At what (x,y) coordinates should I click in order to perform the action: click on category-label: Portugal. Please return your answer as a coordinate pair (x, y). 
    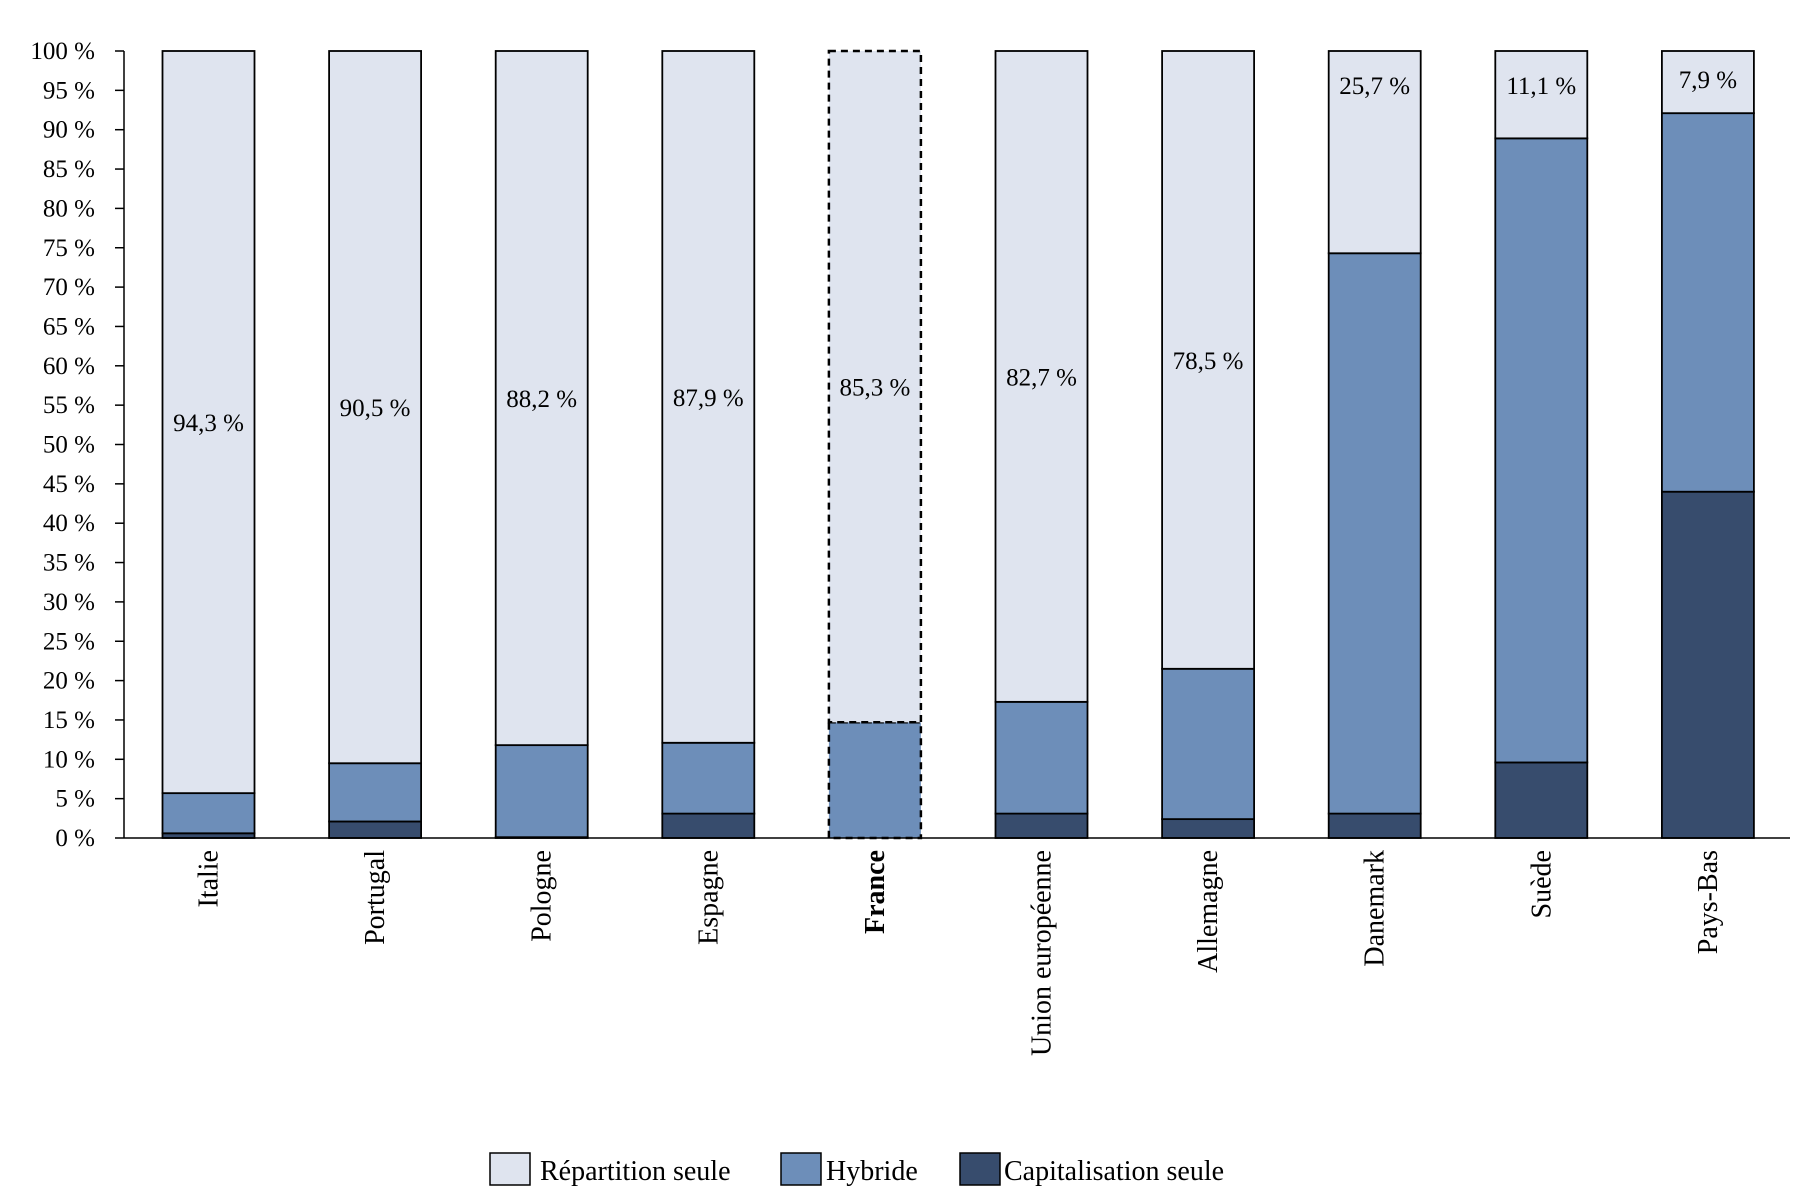
    Looking at the image, I should click on (375, 897).